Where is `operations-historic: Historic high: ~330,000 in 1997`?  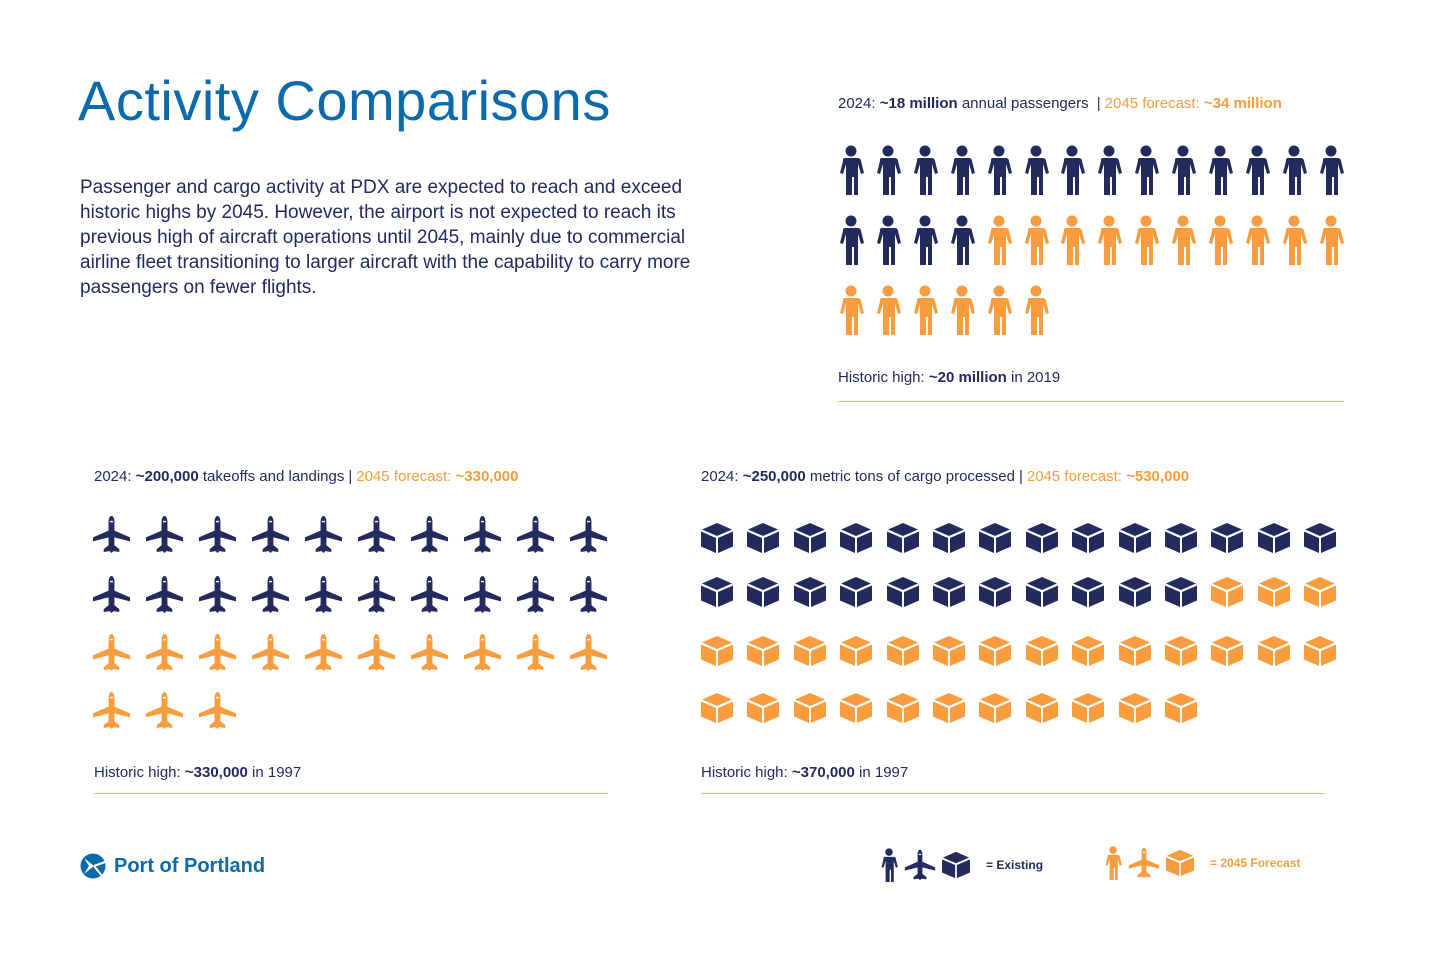 operations-historic: Historic high: ~330,000 in 1997 is located at coordinates (197, 772).